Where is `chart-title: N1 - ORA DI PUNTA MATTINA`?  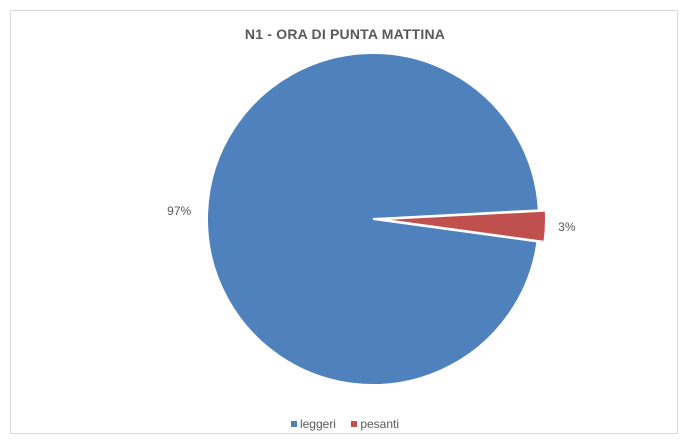
chart-title: N1 - ORA DI PUNTA MATTINA is located at coordinates (345, 34).